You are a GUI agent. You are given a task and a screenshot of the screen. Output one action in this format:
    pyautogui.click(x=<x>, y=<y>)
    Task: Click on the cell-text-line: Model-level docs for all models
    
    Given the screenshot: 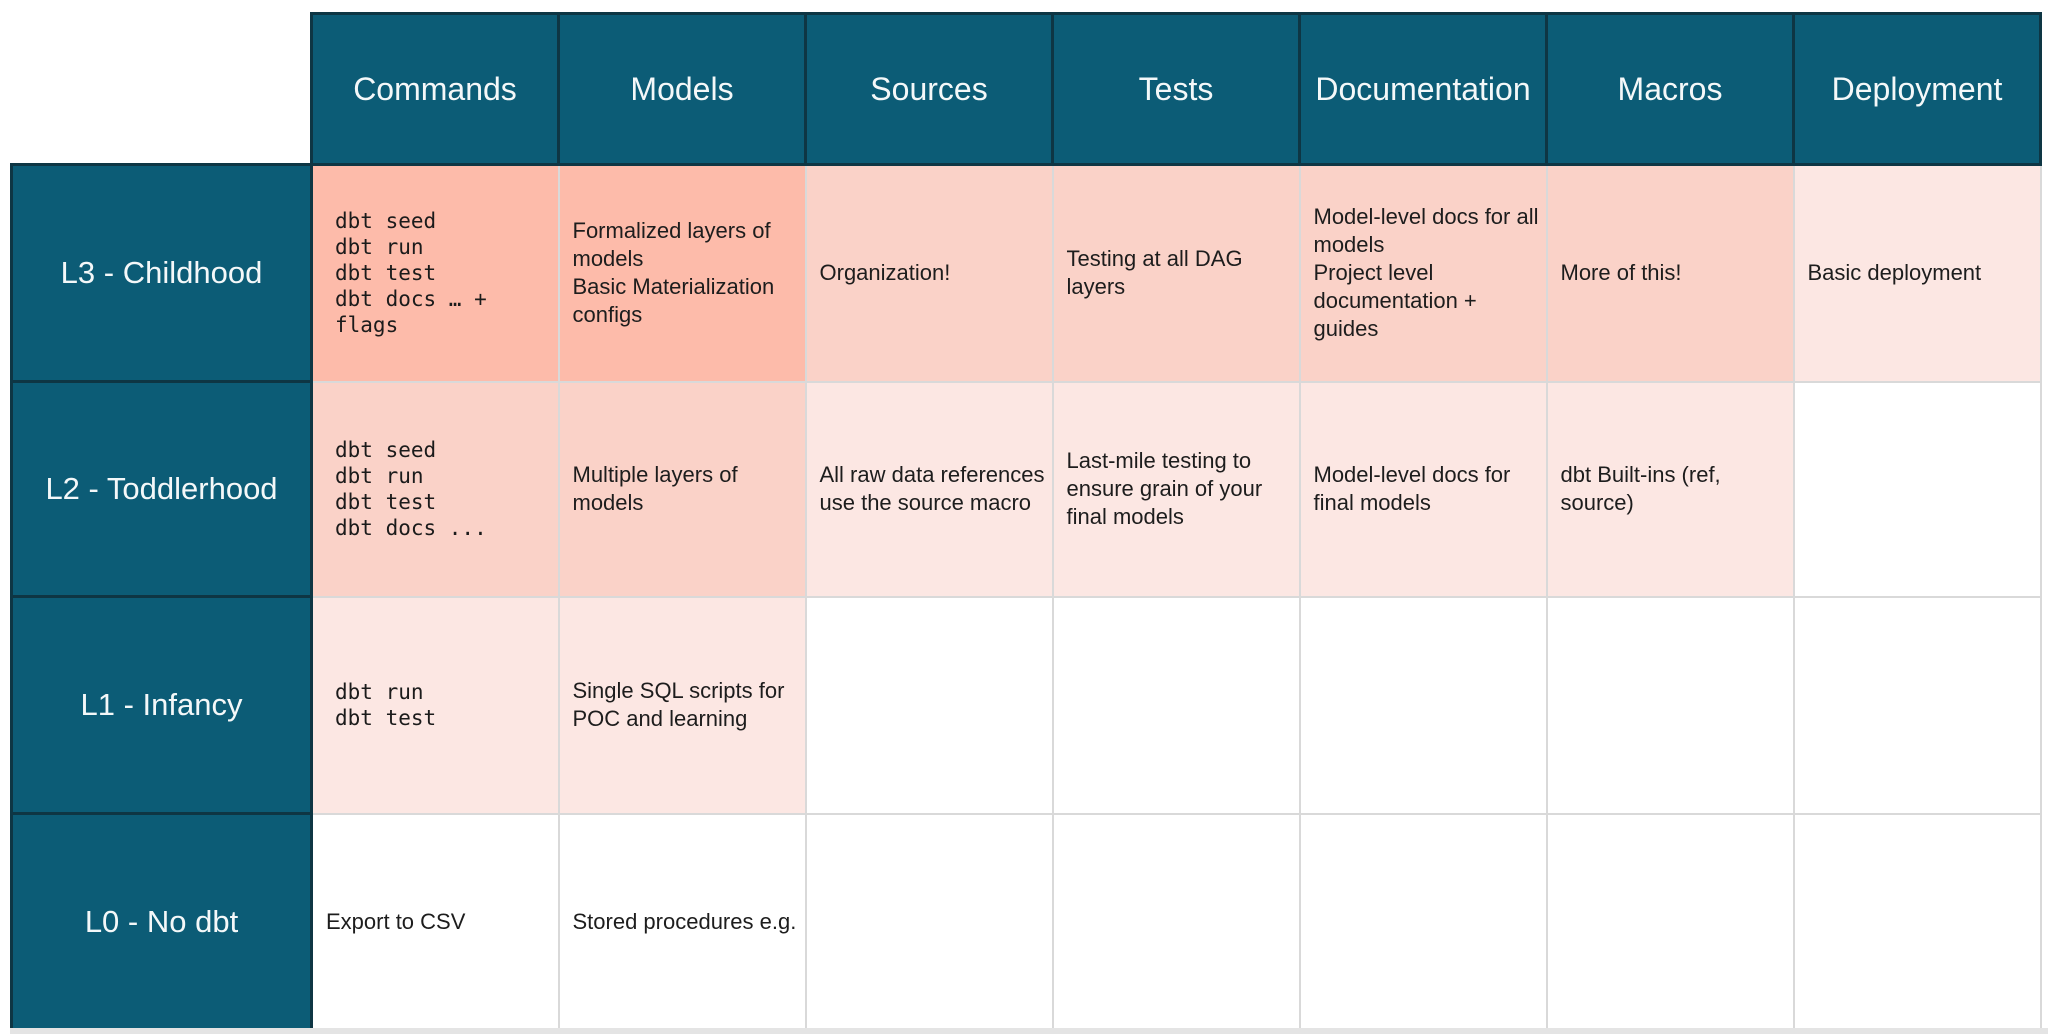 What is the action you would take?
    pyautogui.click(x=1426, y=231)
    